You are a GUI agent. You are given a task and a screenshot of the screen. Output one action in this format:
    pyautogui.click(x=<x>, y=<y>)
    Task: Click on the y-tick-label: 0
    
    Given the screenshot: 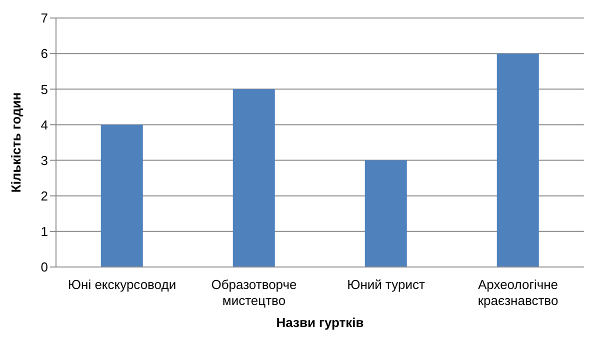 What is the action you would take?
    pyautogui.click(x=44, y=267)
    